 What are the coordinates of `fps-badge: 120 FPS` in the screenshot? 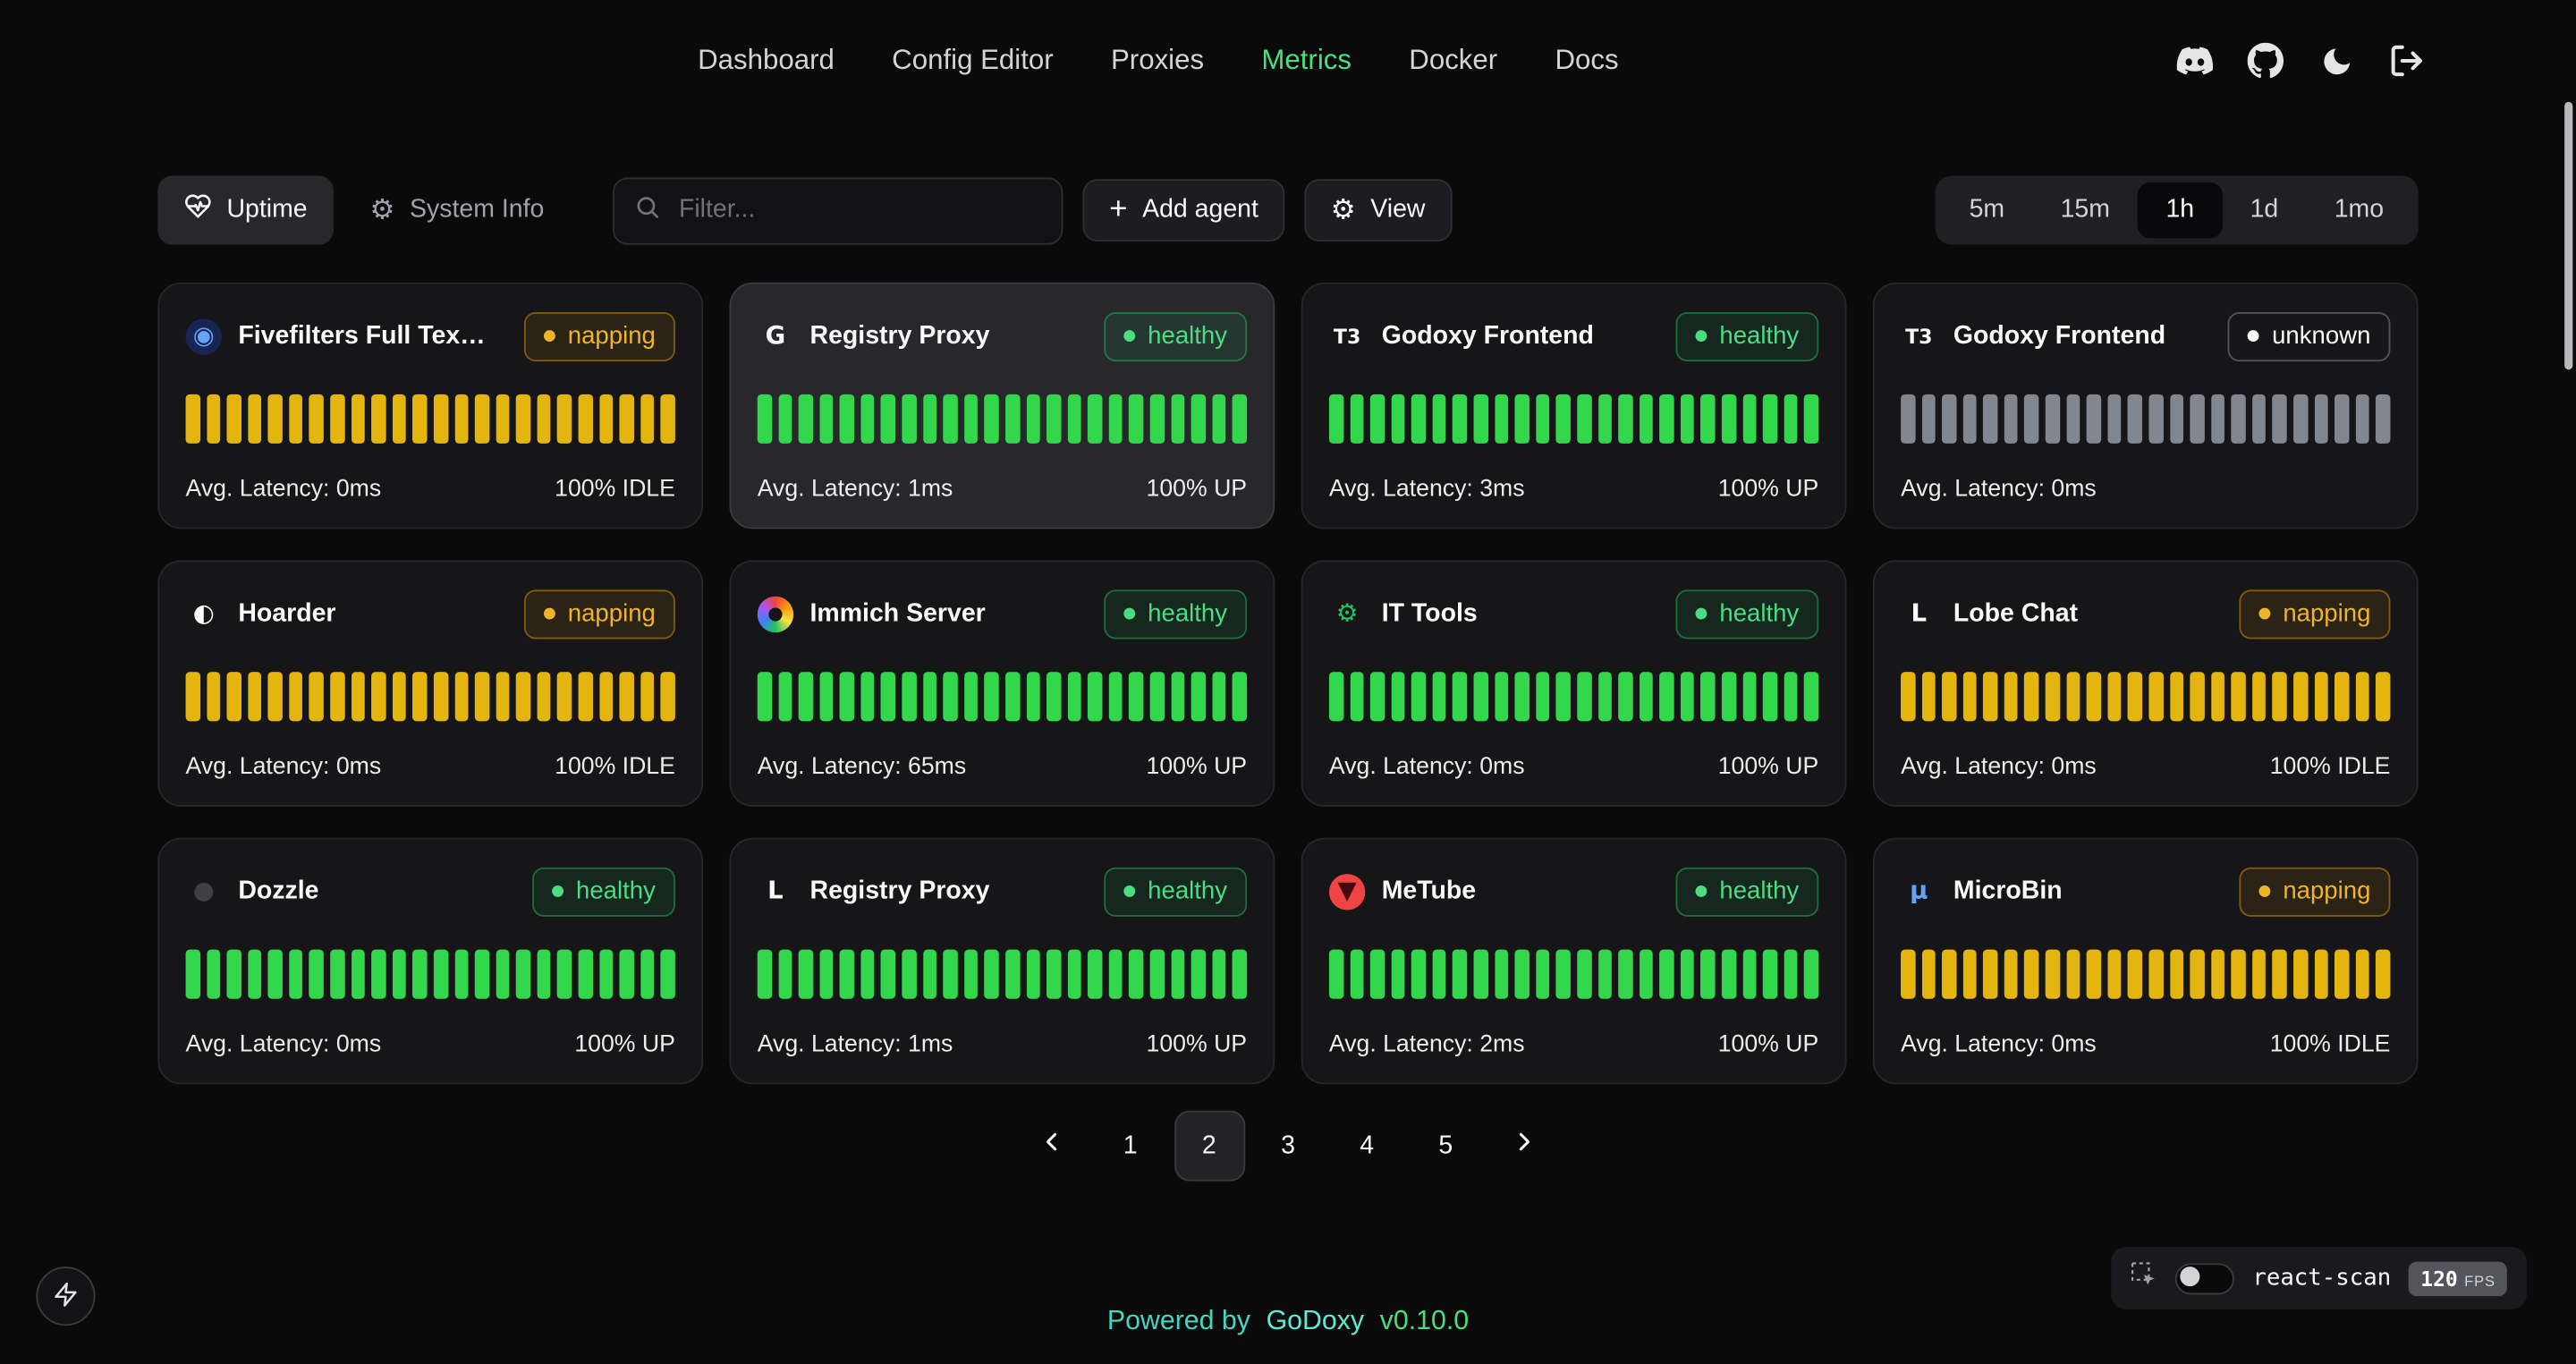 It's located at (2458, 1278).